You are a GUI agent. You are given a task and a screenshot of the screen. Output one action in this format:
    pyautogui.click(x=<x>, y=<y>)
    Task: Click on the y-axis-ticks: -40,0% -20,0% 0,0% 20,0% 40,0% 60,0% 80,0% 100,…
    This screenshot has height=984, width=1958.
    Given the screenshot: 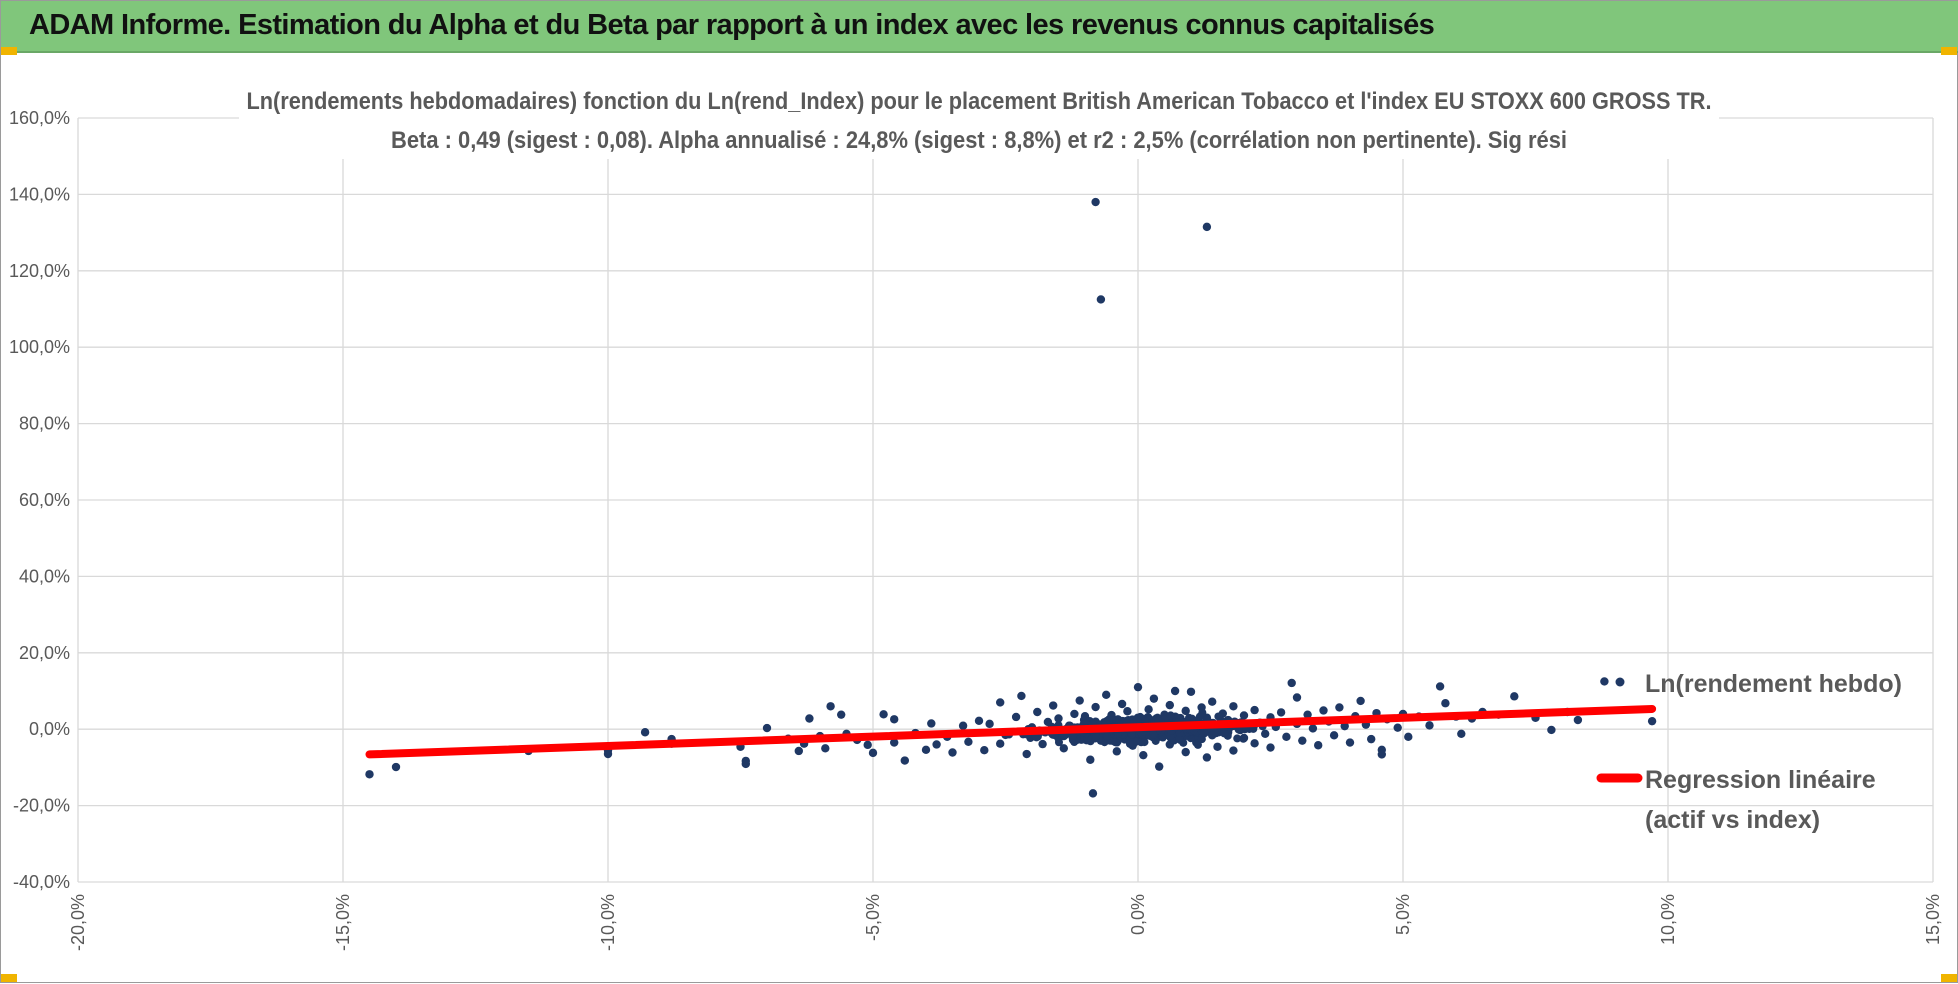 What is the action you would take?
    pyautogui.click(x=39, y=500)
    